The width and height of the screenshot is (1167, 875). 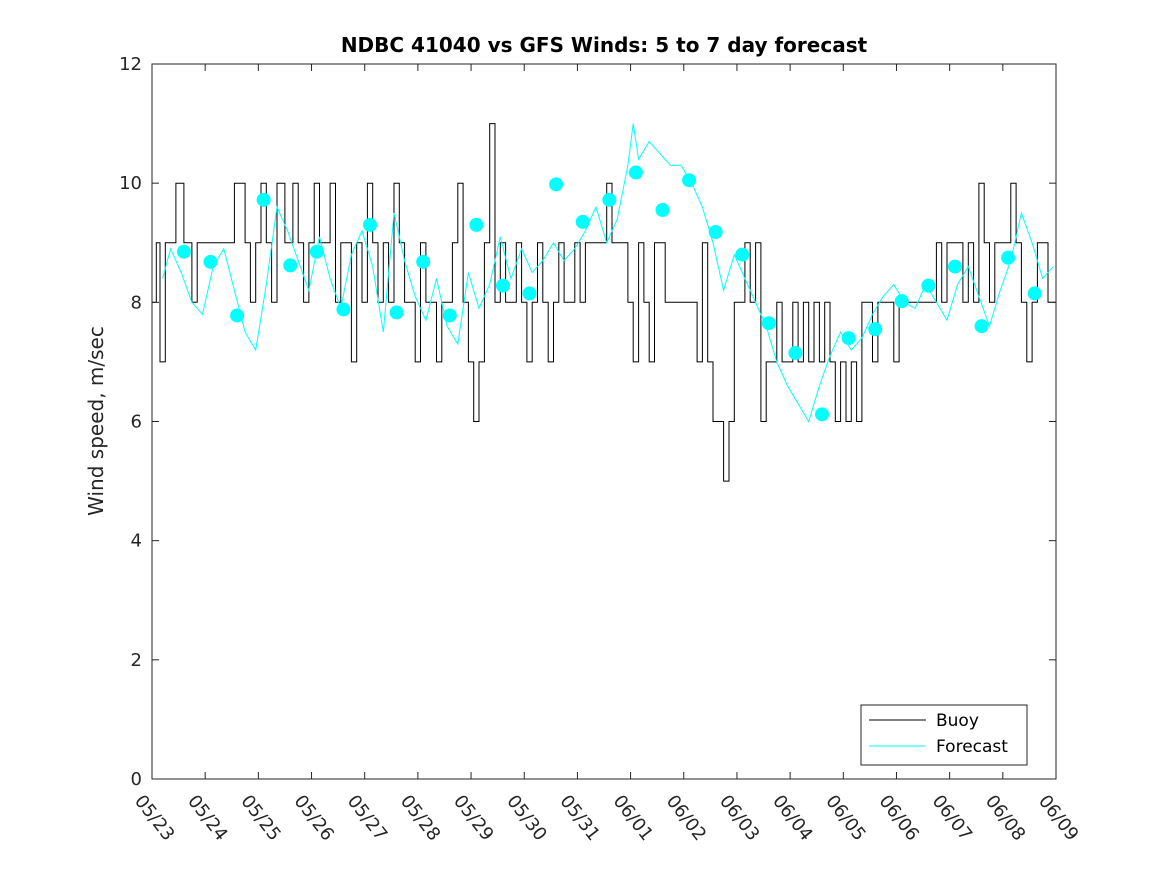 What do you see at coordinates (136, 302) in the screenshot?
I see `y-tick-label: 8` at bounding box center [136, 302].